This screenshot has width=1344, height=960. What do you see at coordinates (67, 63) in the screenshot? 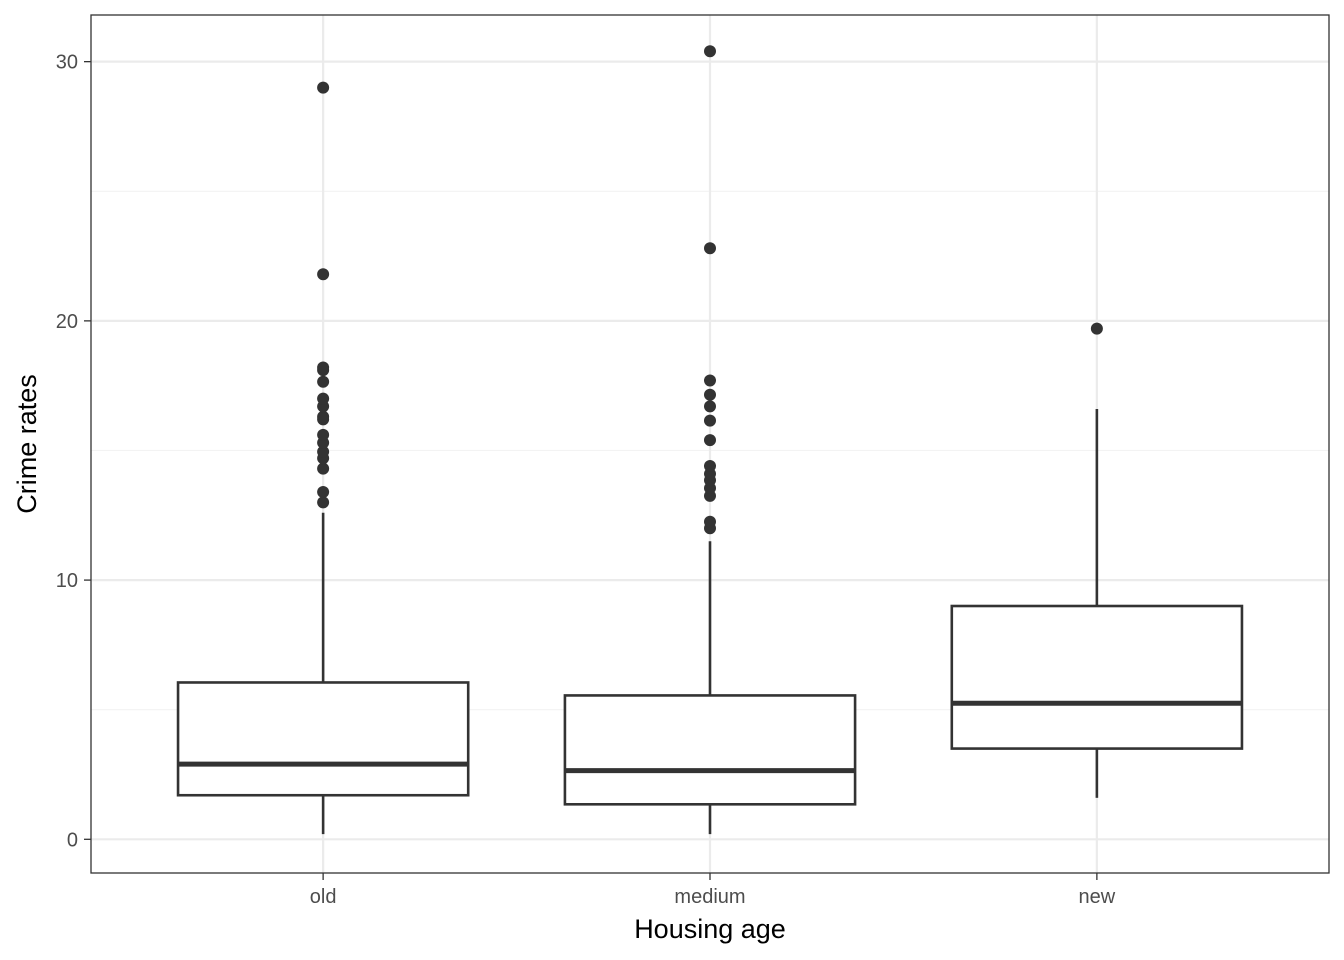
I see `y-tick-label: 30` at bounding box center [67, 63].